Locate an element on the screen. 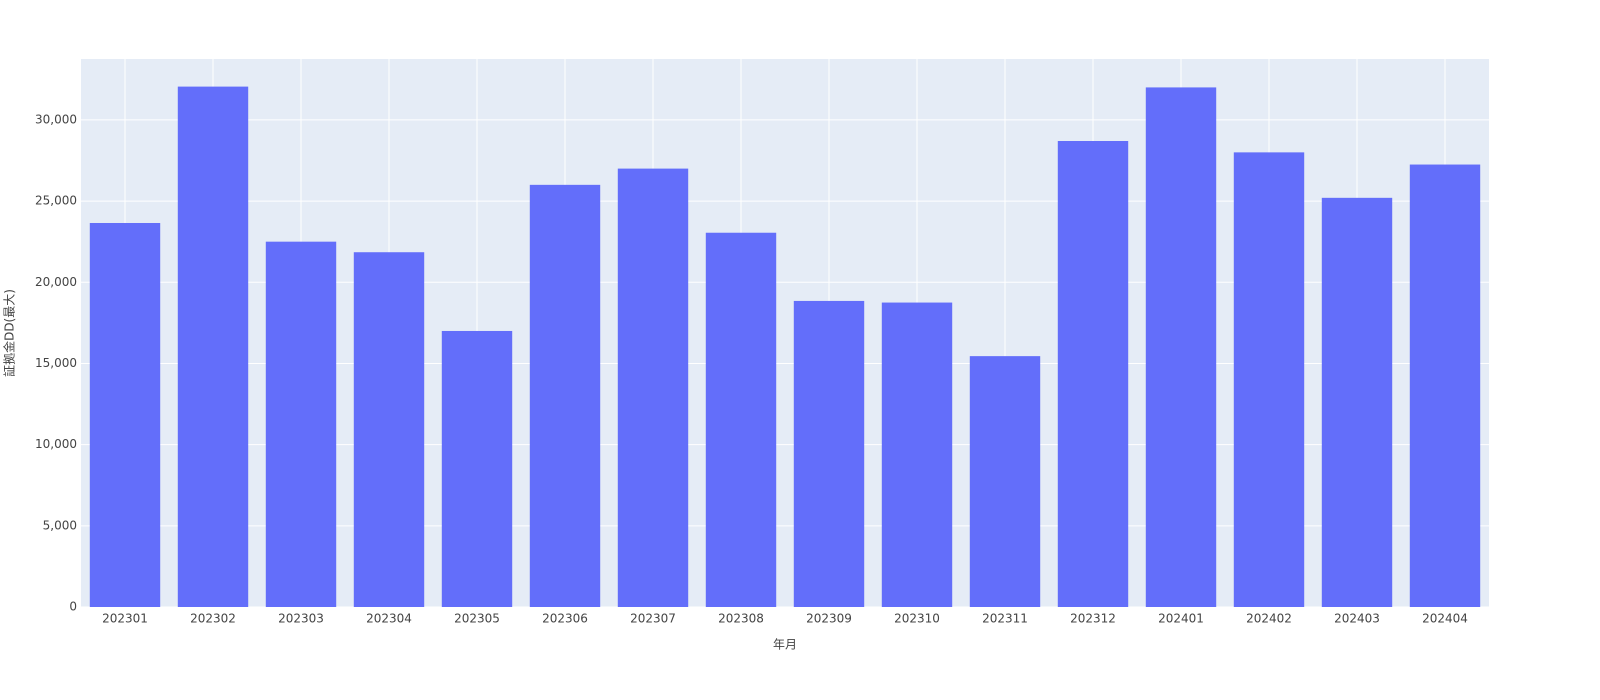 The width and height of the screenshot is (1600, 700). y-tick-label: 30,000 is located at coordinates (56, 119).